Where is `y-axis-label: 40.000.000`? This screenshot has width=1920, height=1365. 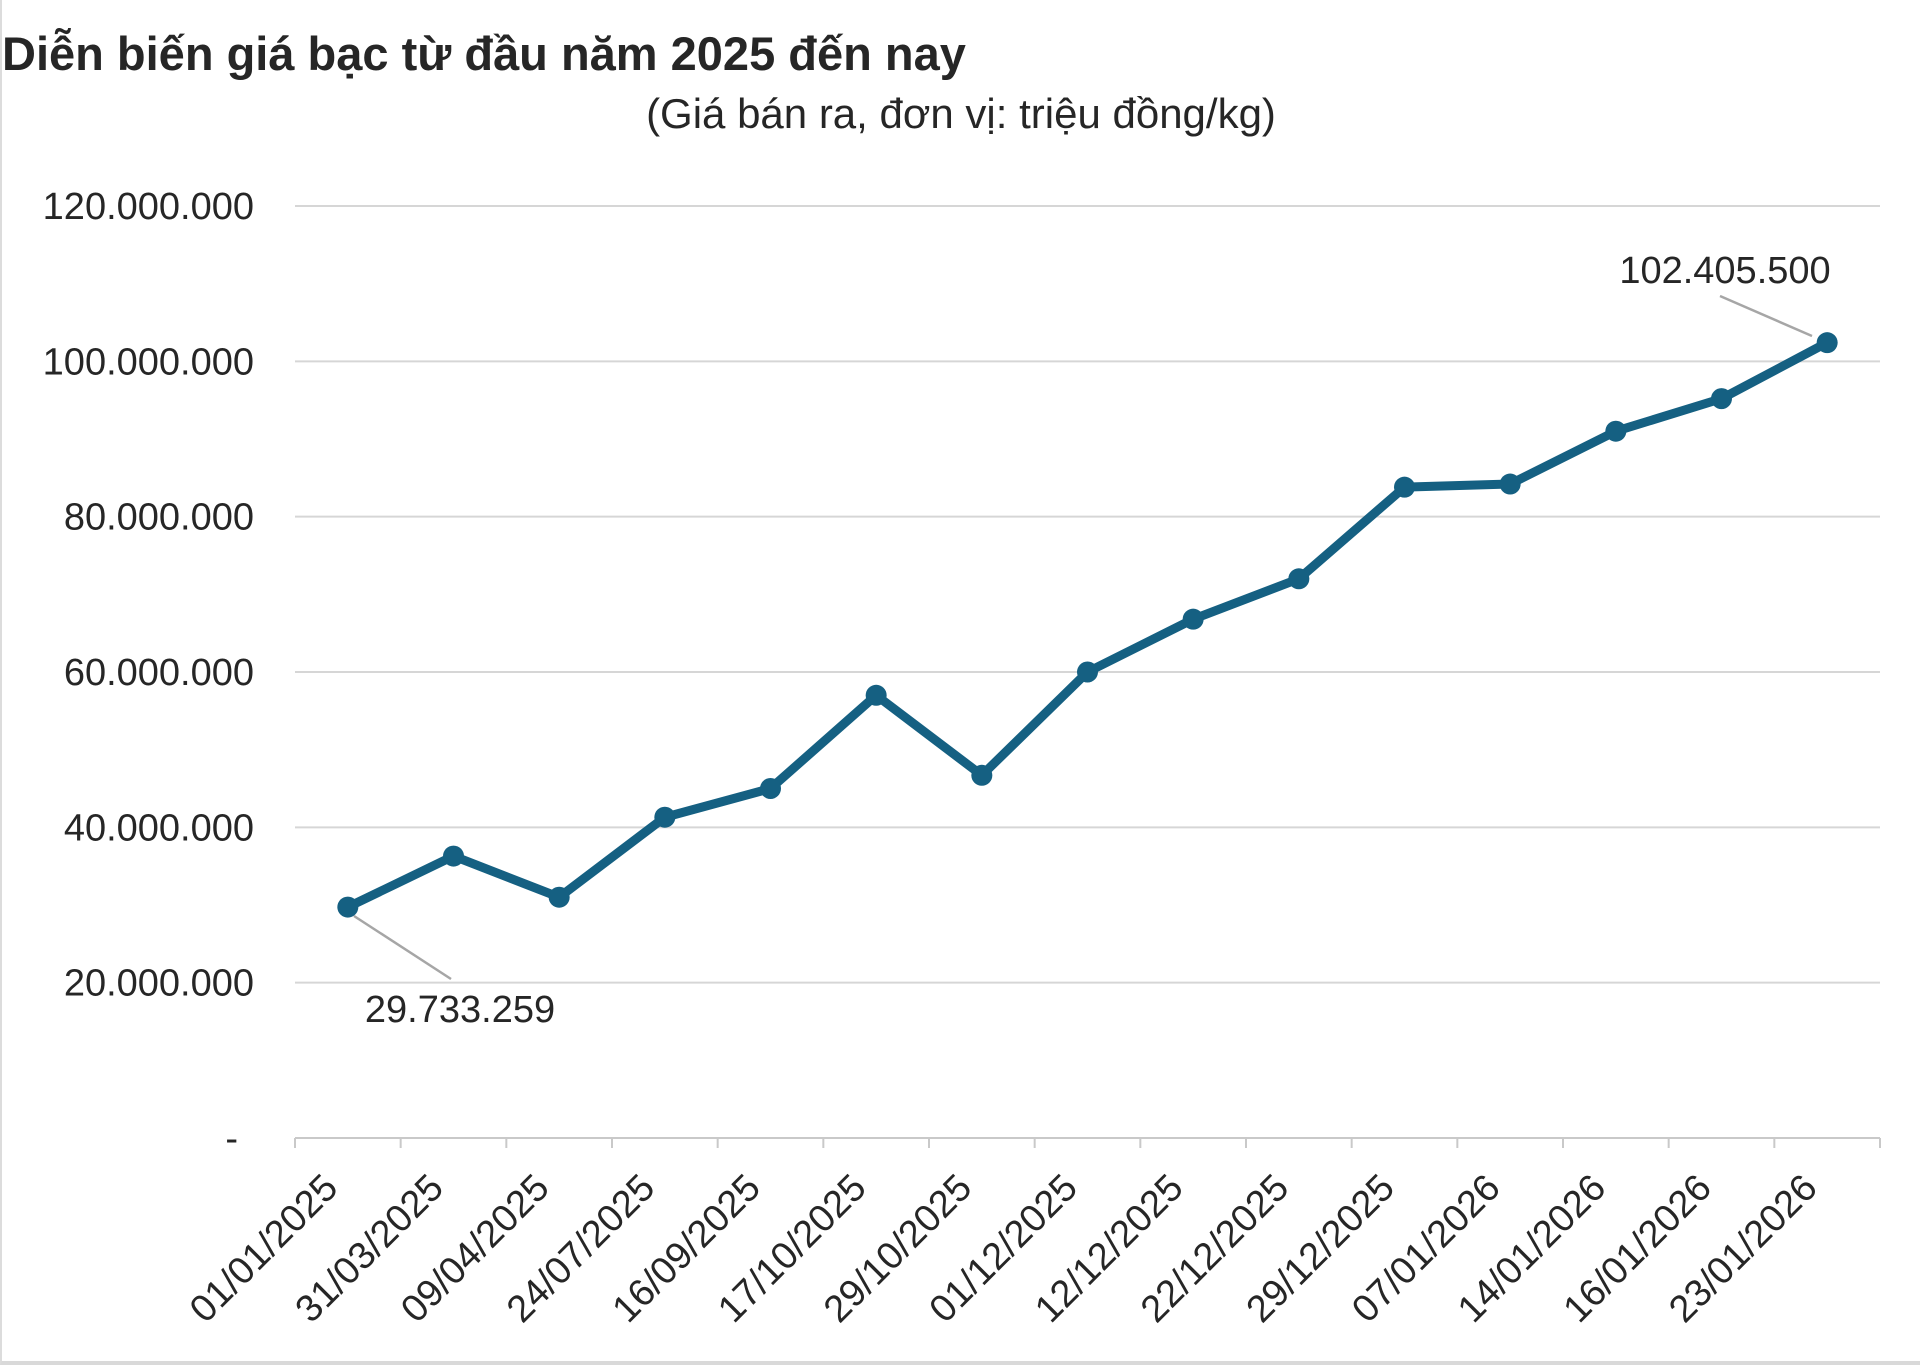 y-axis-label: 40.000.000 is located at coordinates (159, 828).